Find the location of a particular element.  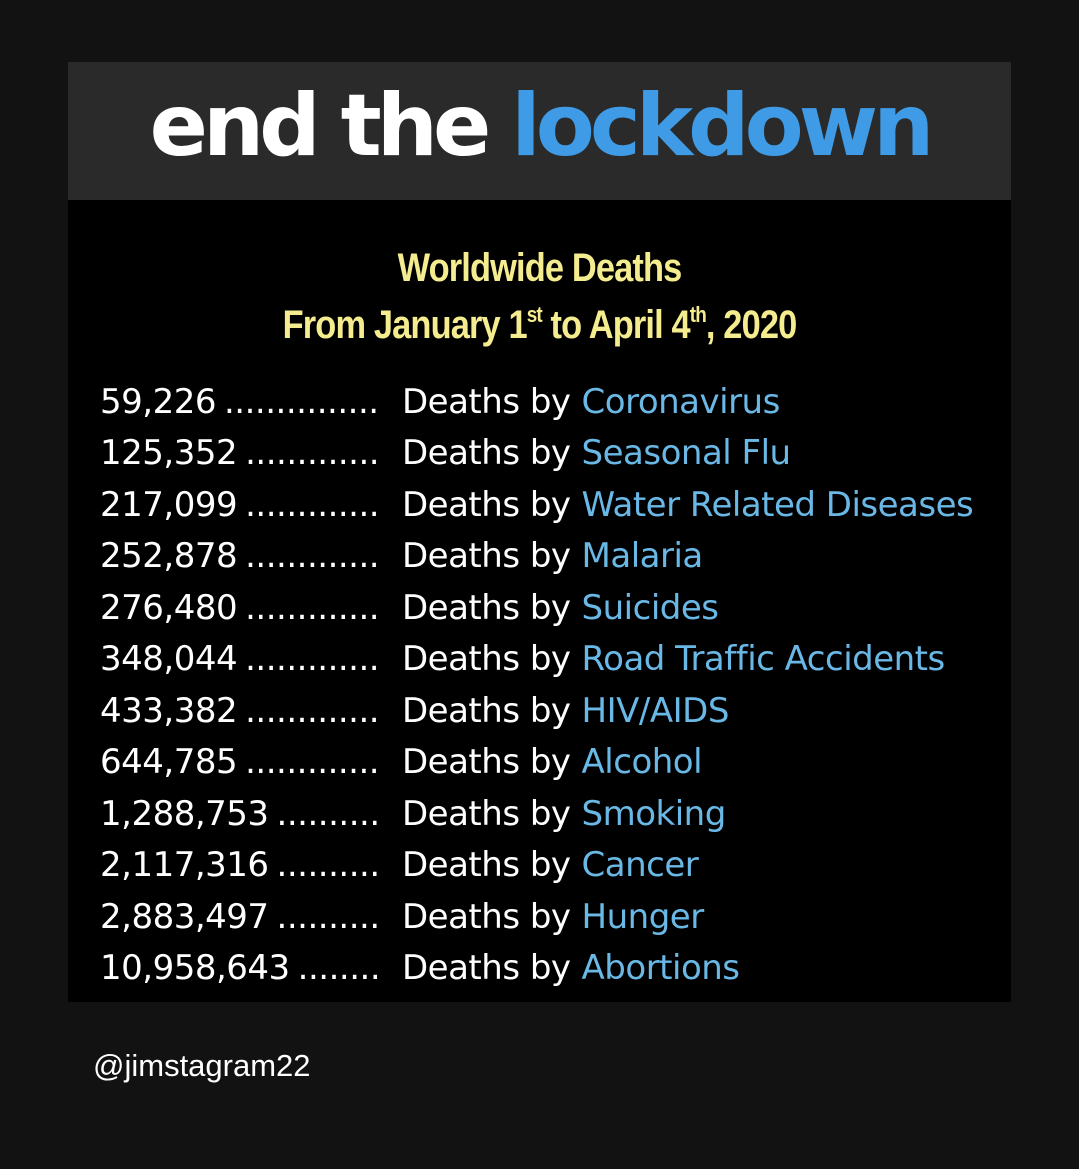

stat-row: 2,117,316.......... Deaths by Cancer is located at coordinates (550, 866).